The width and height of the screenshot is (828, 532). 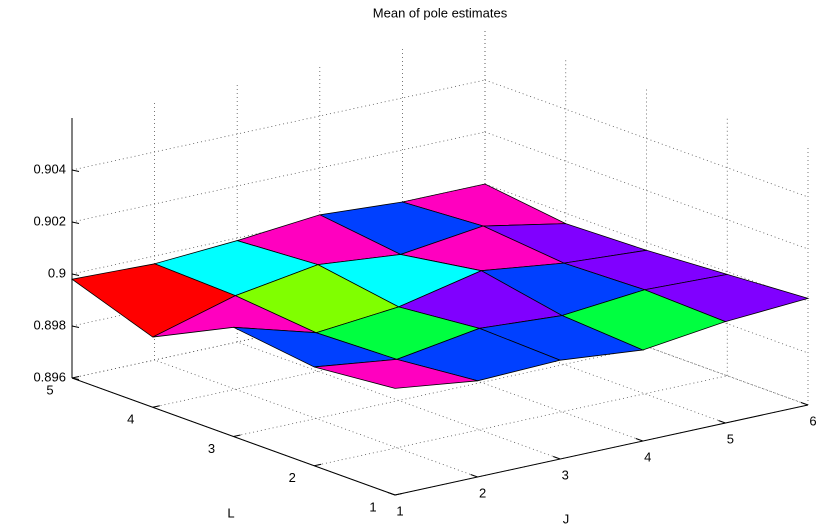 I want to click on y-tick-label: 4, so click(x=130, y=419).